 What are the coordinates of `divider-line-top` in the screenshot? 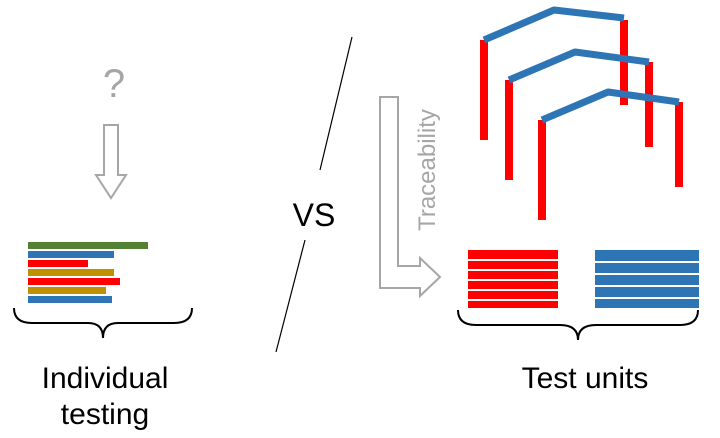 It's located at (336, 103).